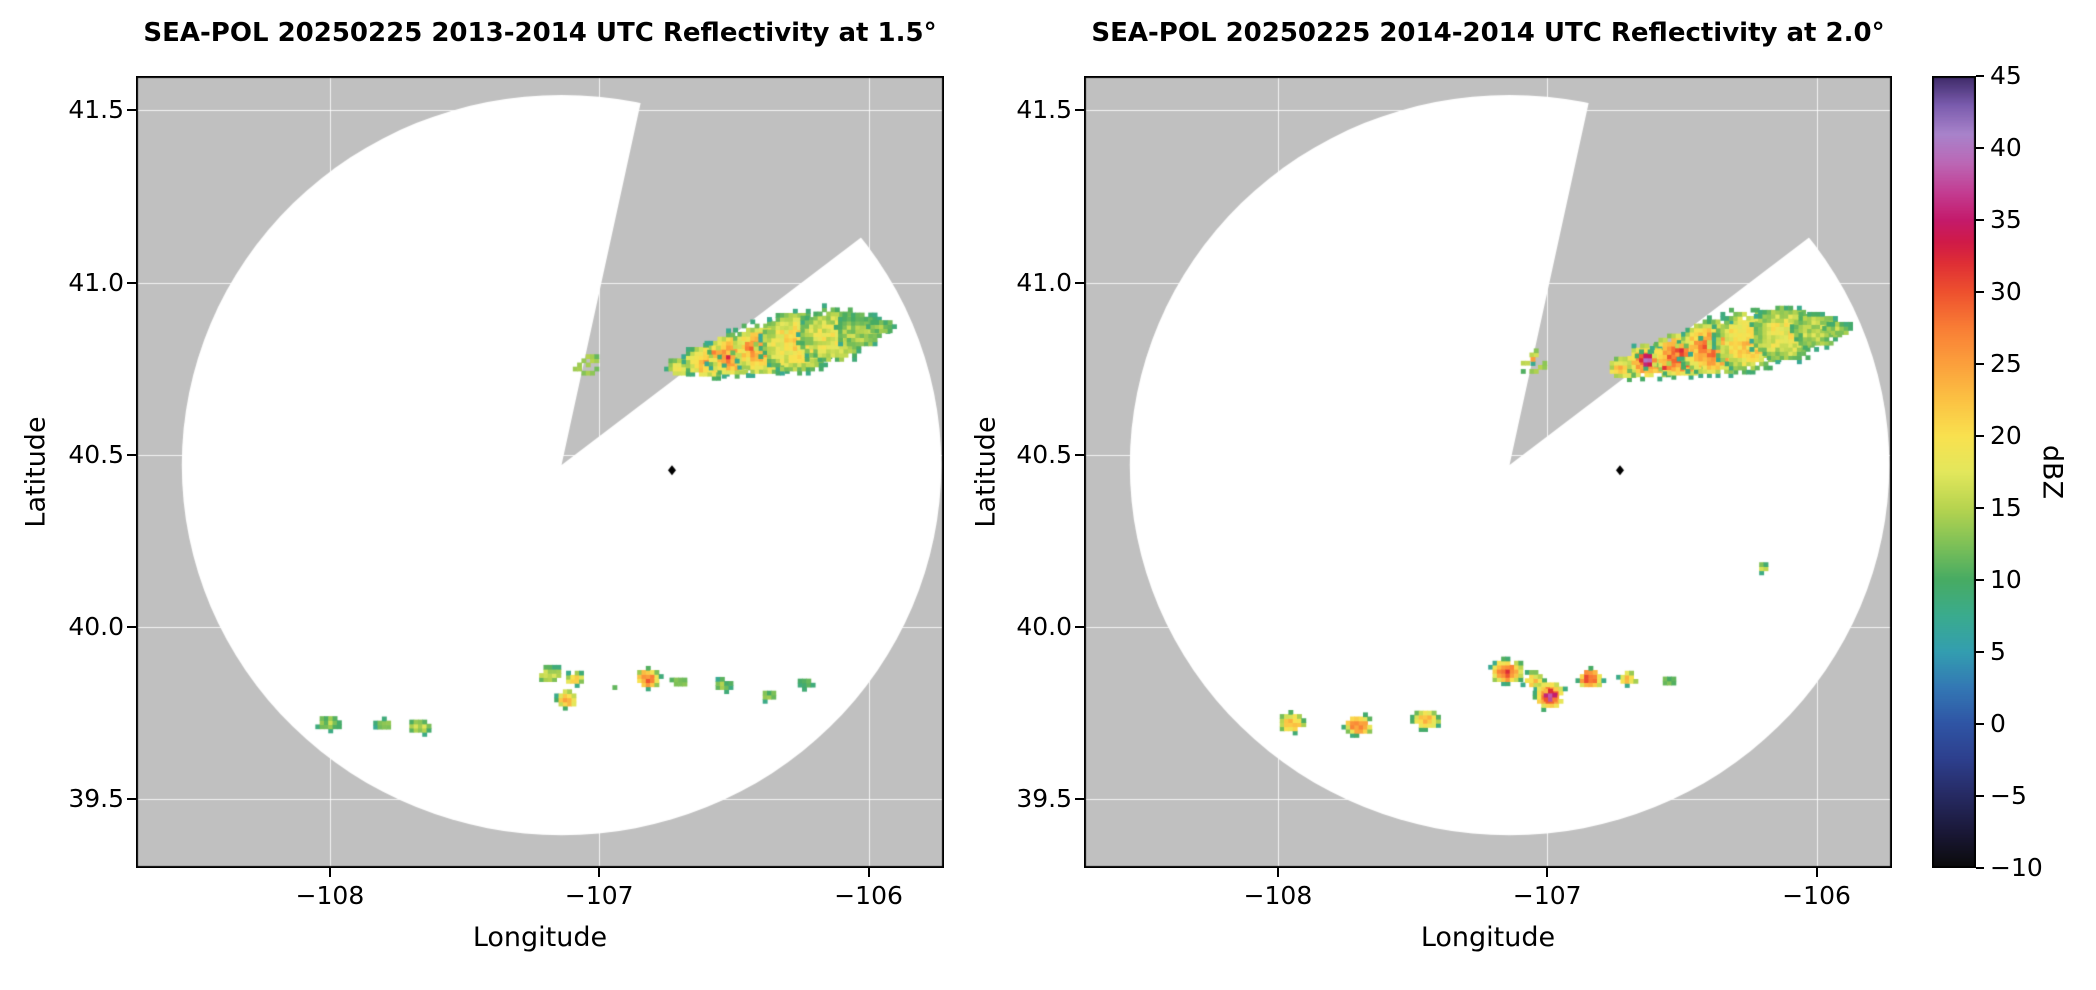 The height and width of the screenshot is (990, 2096). I want to click on colorbar-tick-label: 10, so click(2006, 579).